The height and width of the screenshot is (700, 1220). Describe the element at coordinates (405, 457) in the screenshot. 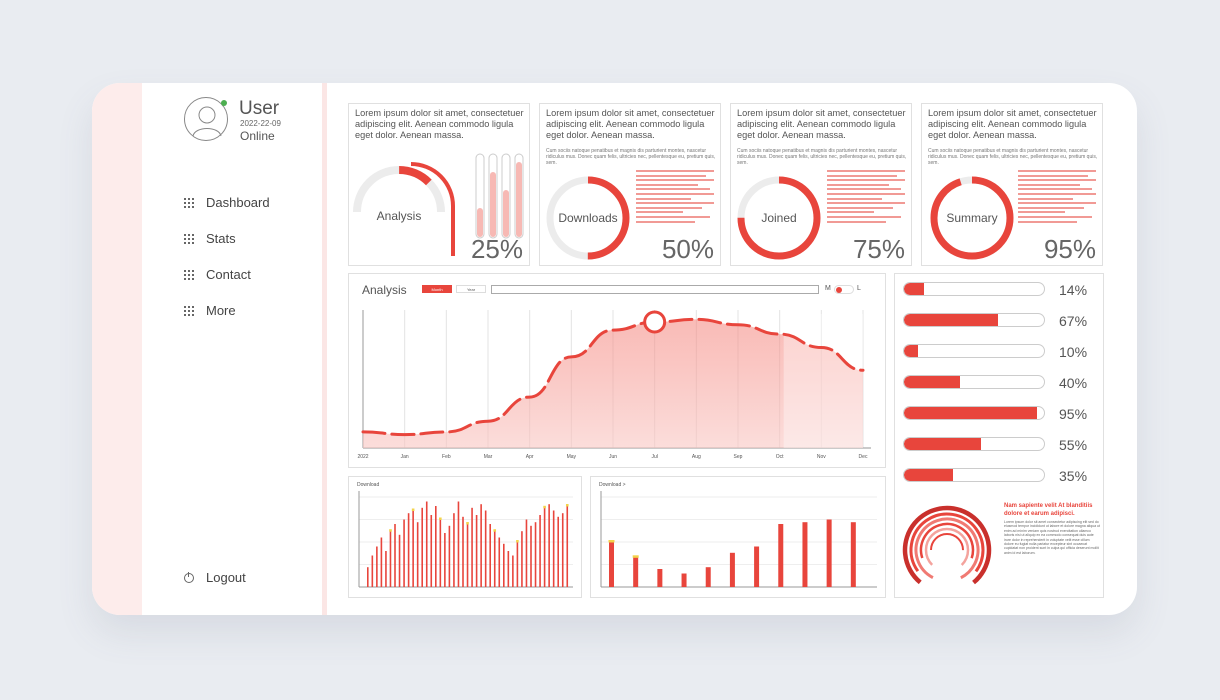

I see `x-tick-label: Jan` at that location.